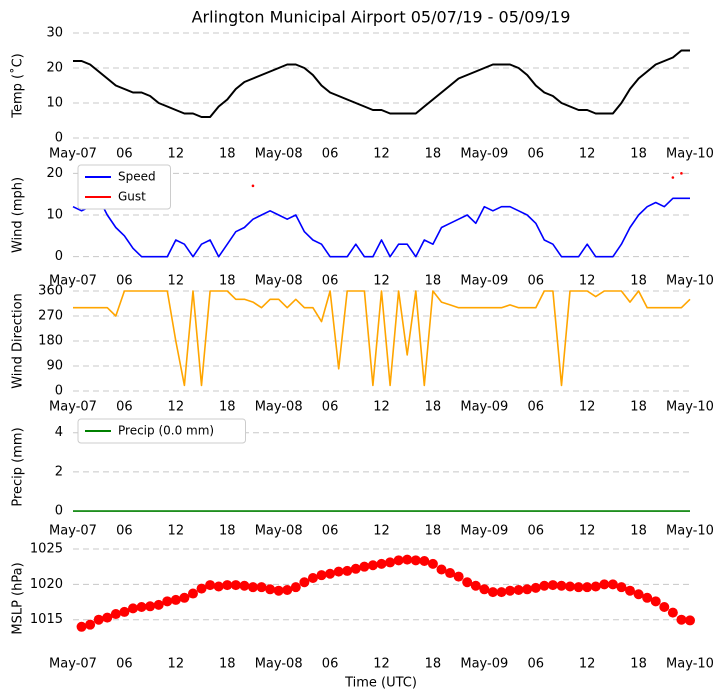  What do you see at coordinates (54, 33) in the screenshot?
I see `y-tick-label: 30` at bounding box center [54, 33].